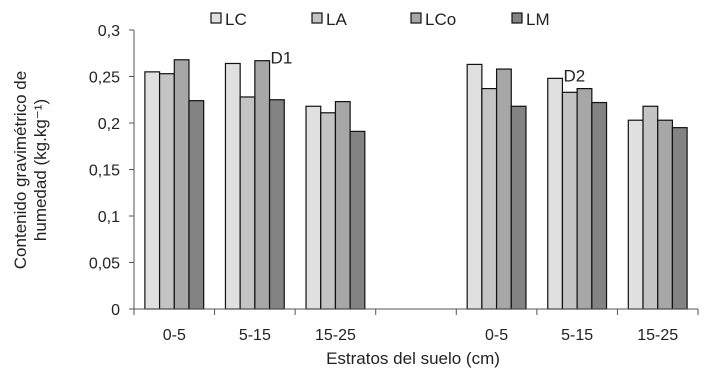  What do you see at coordinates (413, 358) in the screenshot?
I see `x-axis-label: Estratos del suelo (cm)` at bounding box center [413, 358].